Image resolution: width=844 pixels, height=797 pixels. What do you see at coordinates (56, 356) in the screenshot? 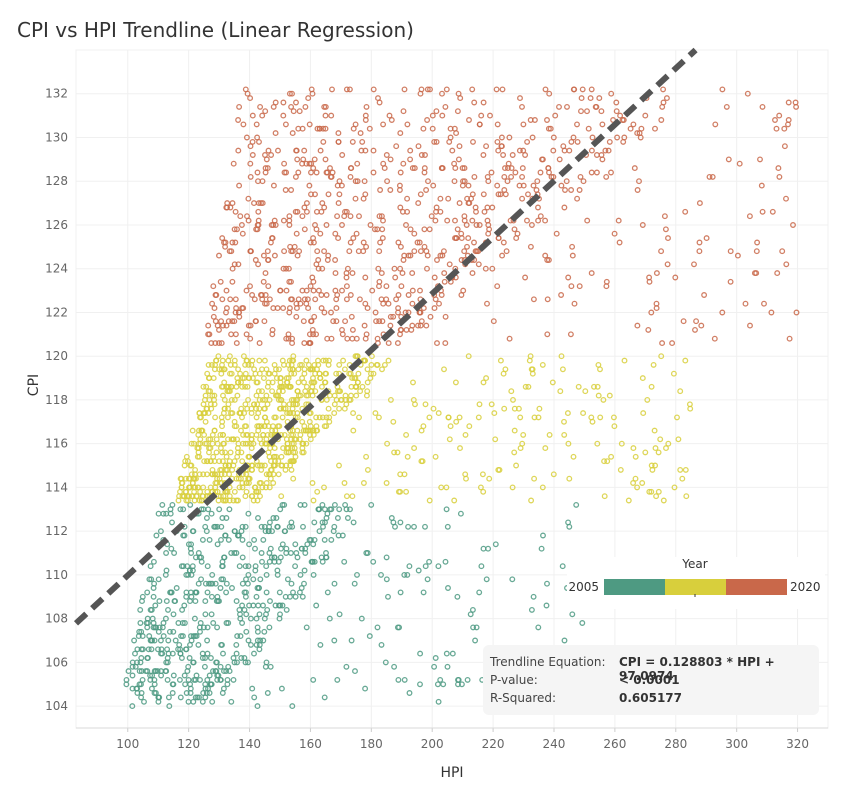
I see `y-tick-label: 120` at bounding box center [56, 356].